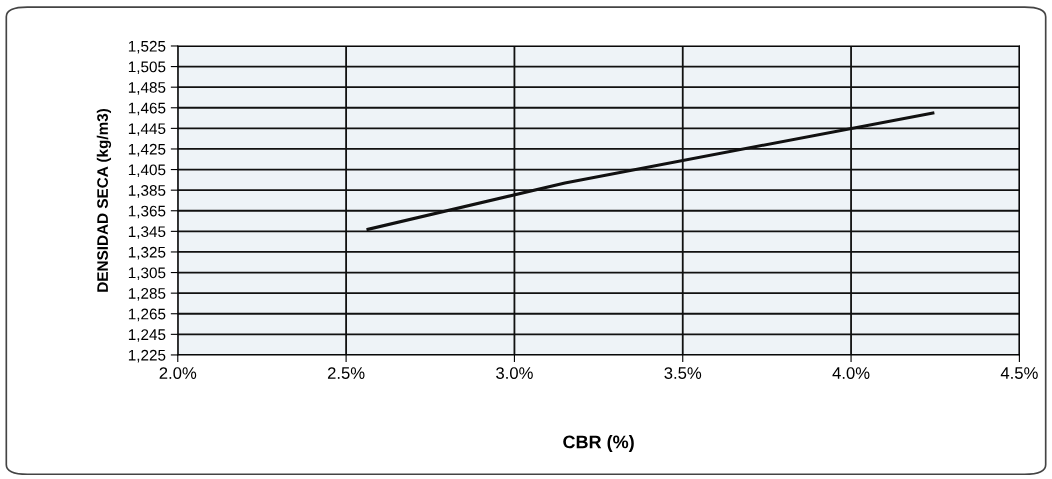 The height and width of the screenshot is (479, 1052). I want to click on y-tick-label: 1,305, so click(147, 274).